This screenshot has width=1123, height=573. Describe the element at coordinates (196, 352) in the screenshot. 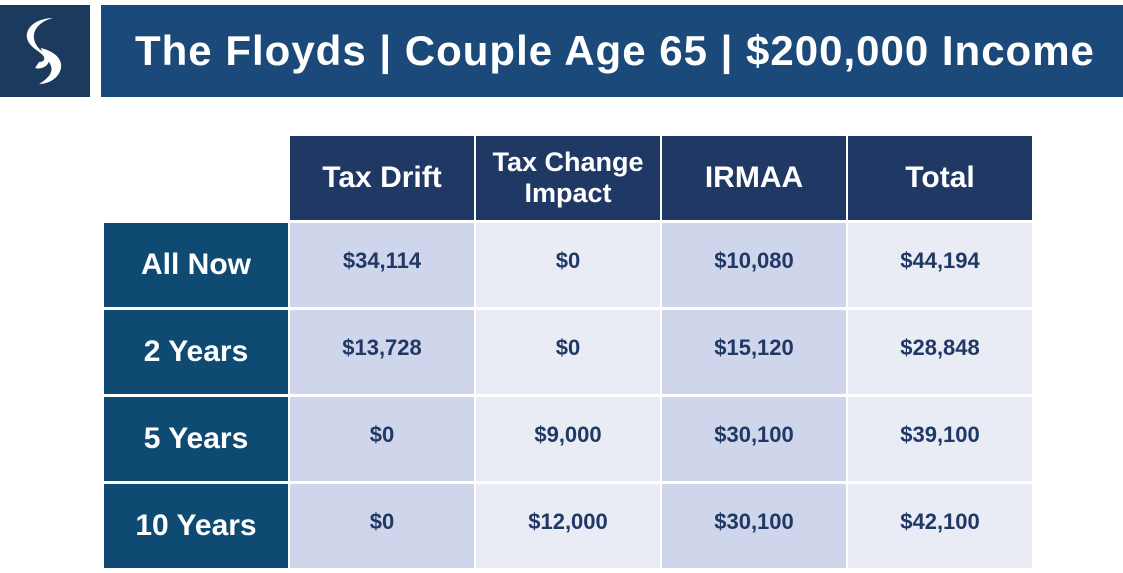

I see `row-header-2-years: 2 Years` at that location.